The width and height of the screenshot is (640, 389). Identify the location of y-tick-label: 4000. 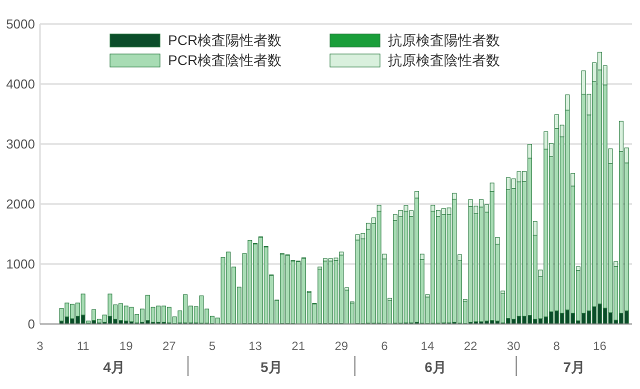
(20, 84).